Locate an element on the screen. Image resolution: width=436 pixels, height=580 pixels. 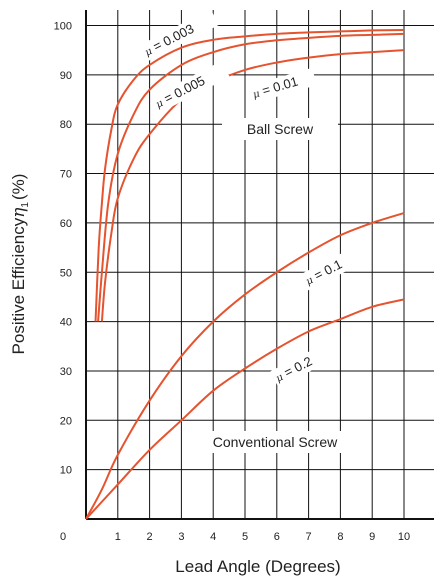
y-axis-title-prefix: Positive Efficiency is located at coordinates (18, 285).